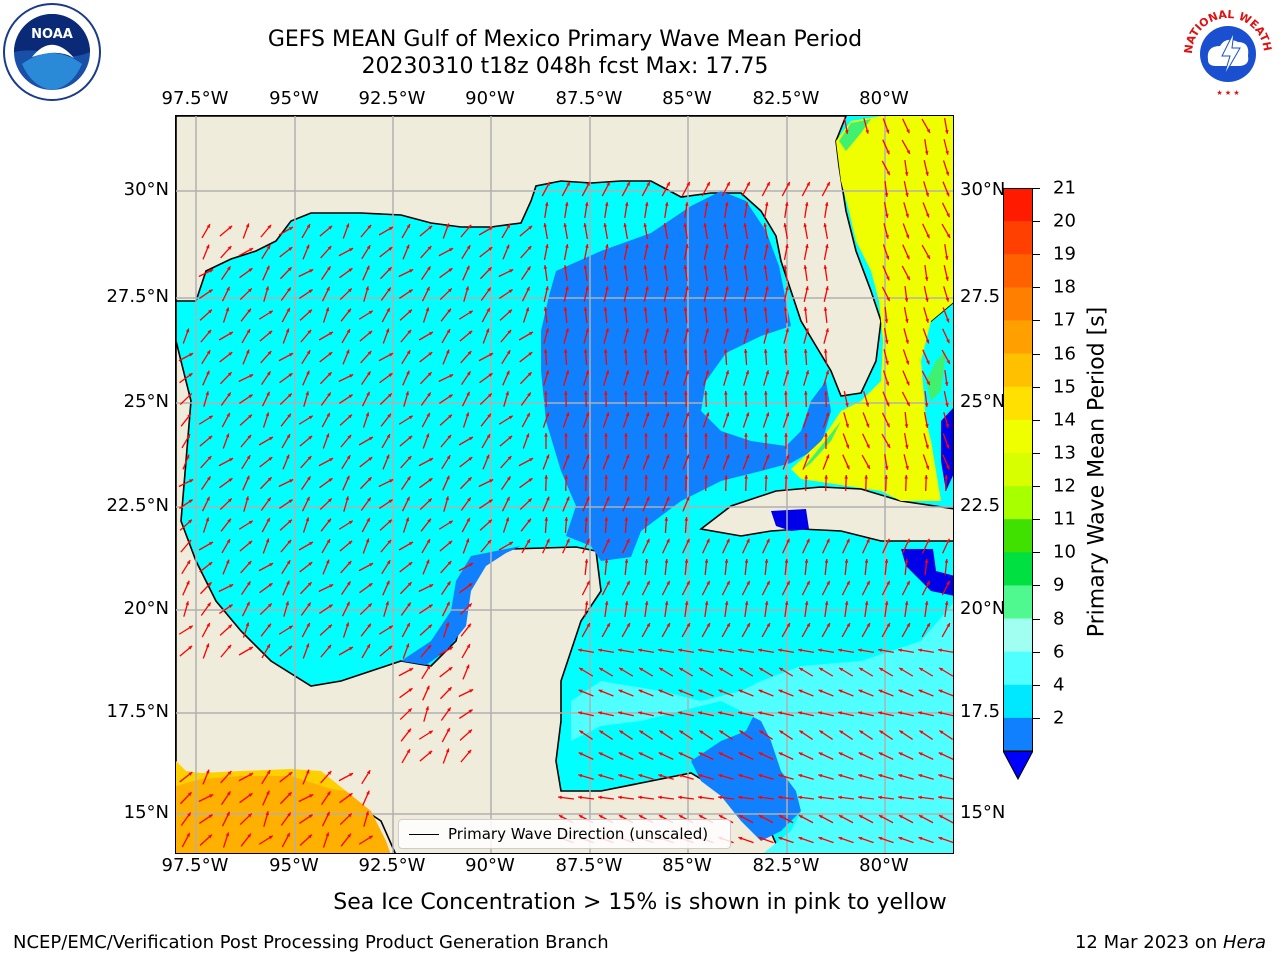 The height and width of the screenshot is (960, 1280). Describe the element at coordinates (790, 520) in the screenshot. I see `contour-under2-cuba` at that location.